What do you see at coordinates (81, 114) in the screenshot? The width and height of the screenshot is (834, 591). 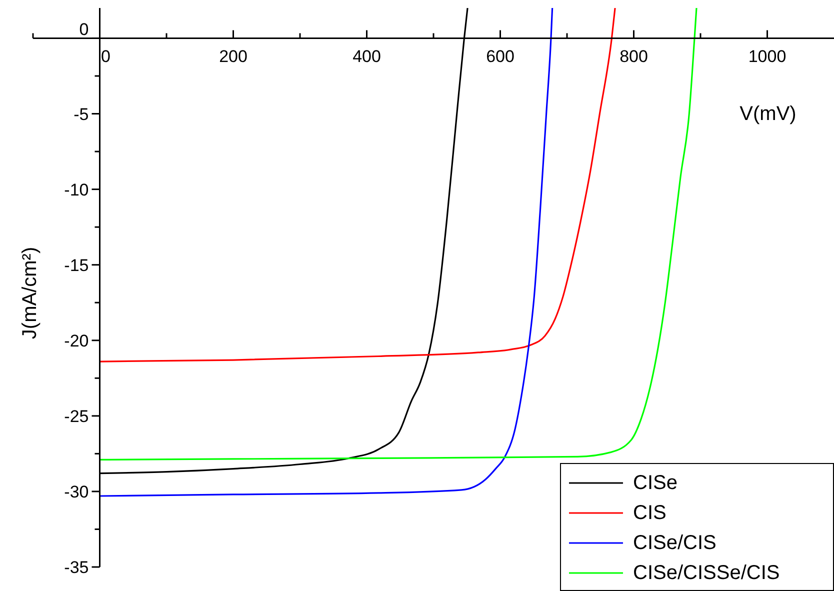 I see `y-tick-label: -5` at bounding box center [81, 114].